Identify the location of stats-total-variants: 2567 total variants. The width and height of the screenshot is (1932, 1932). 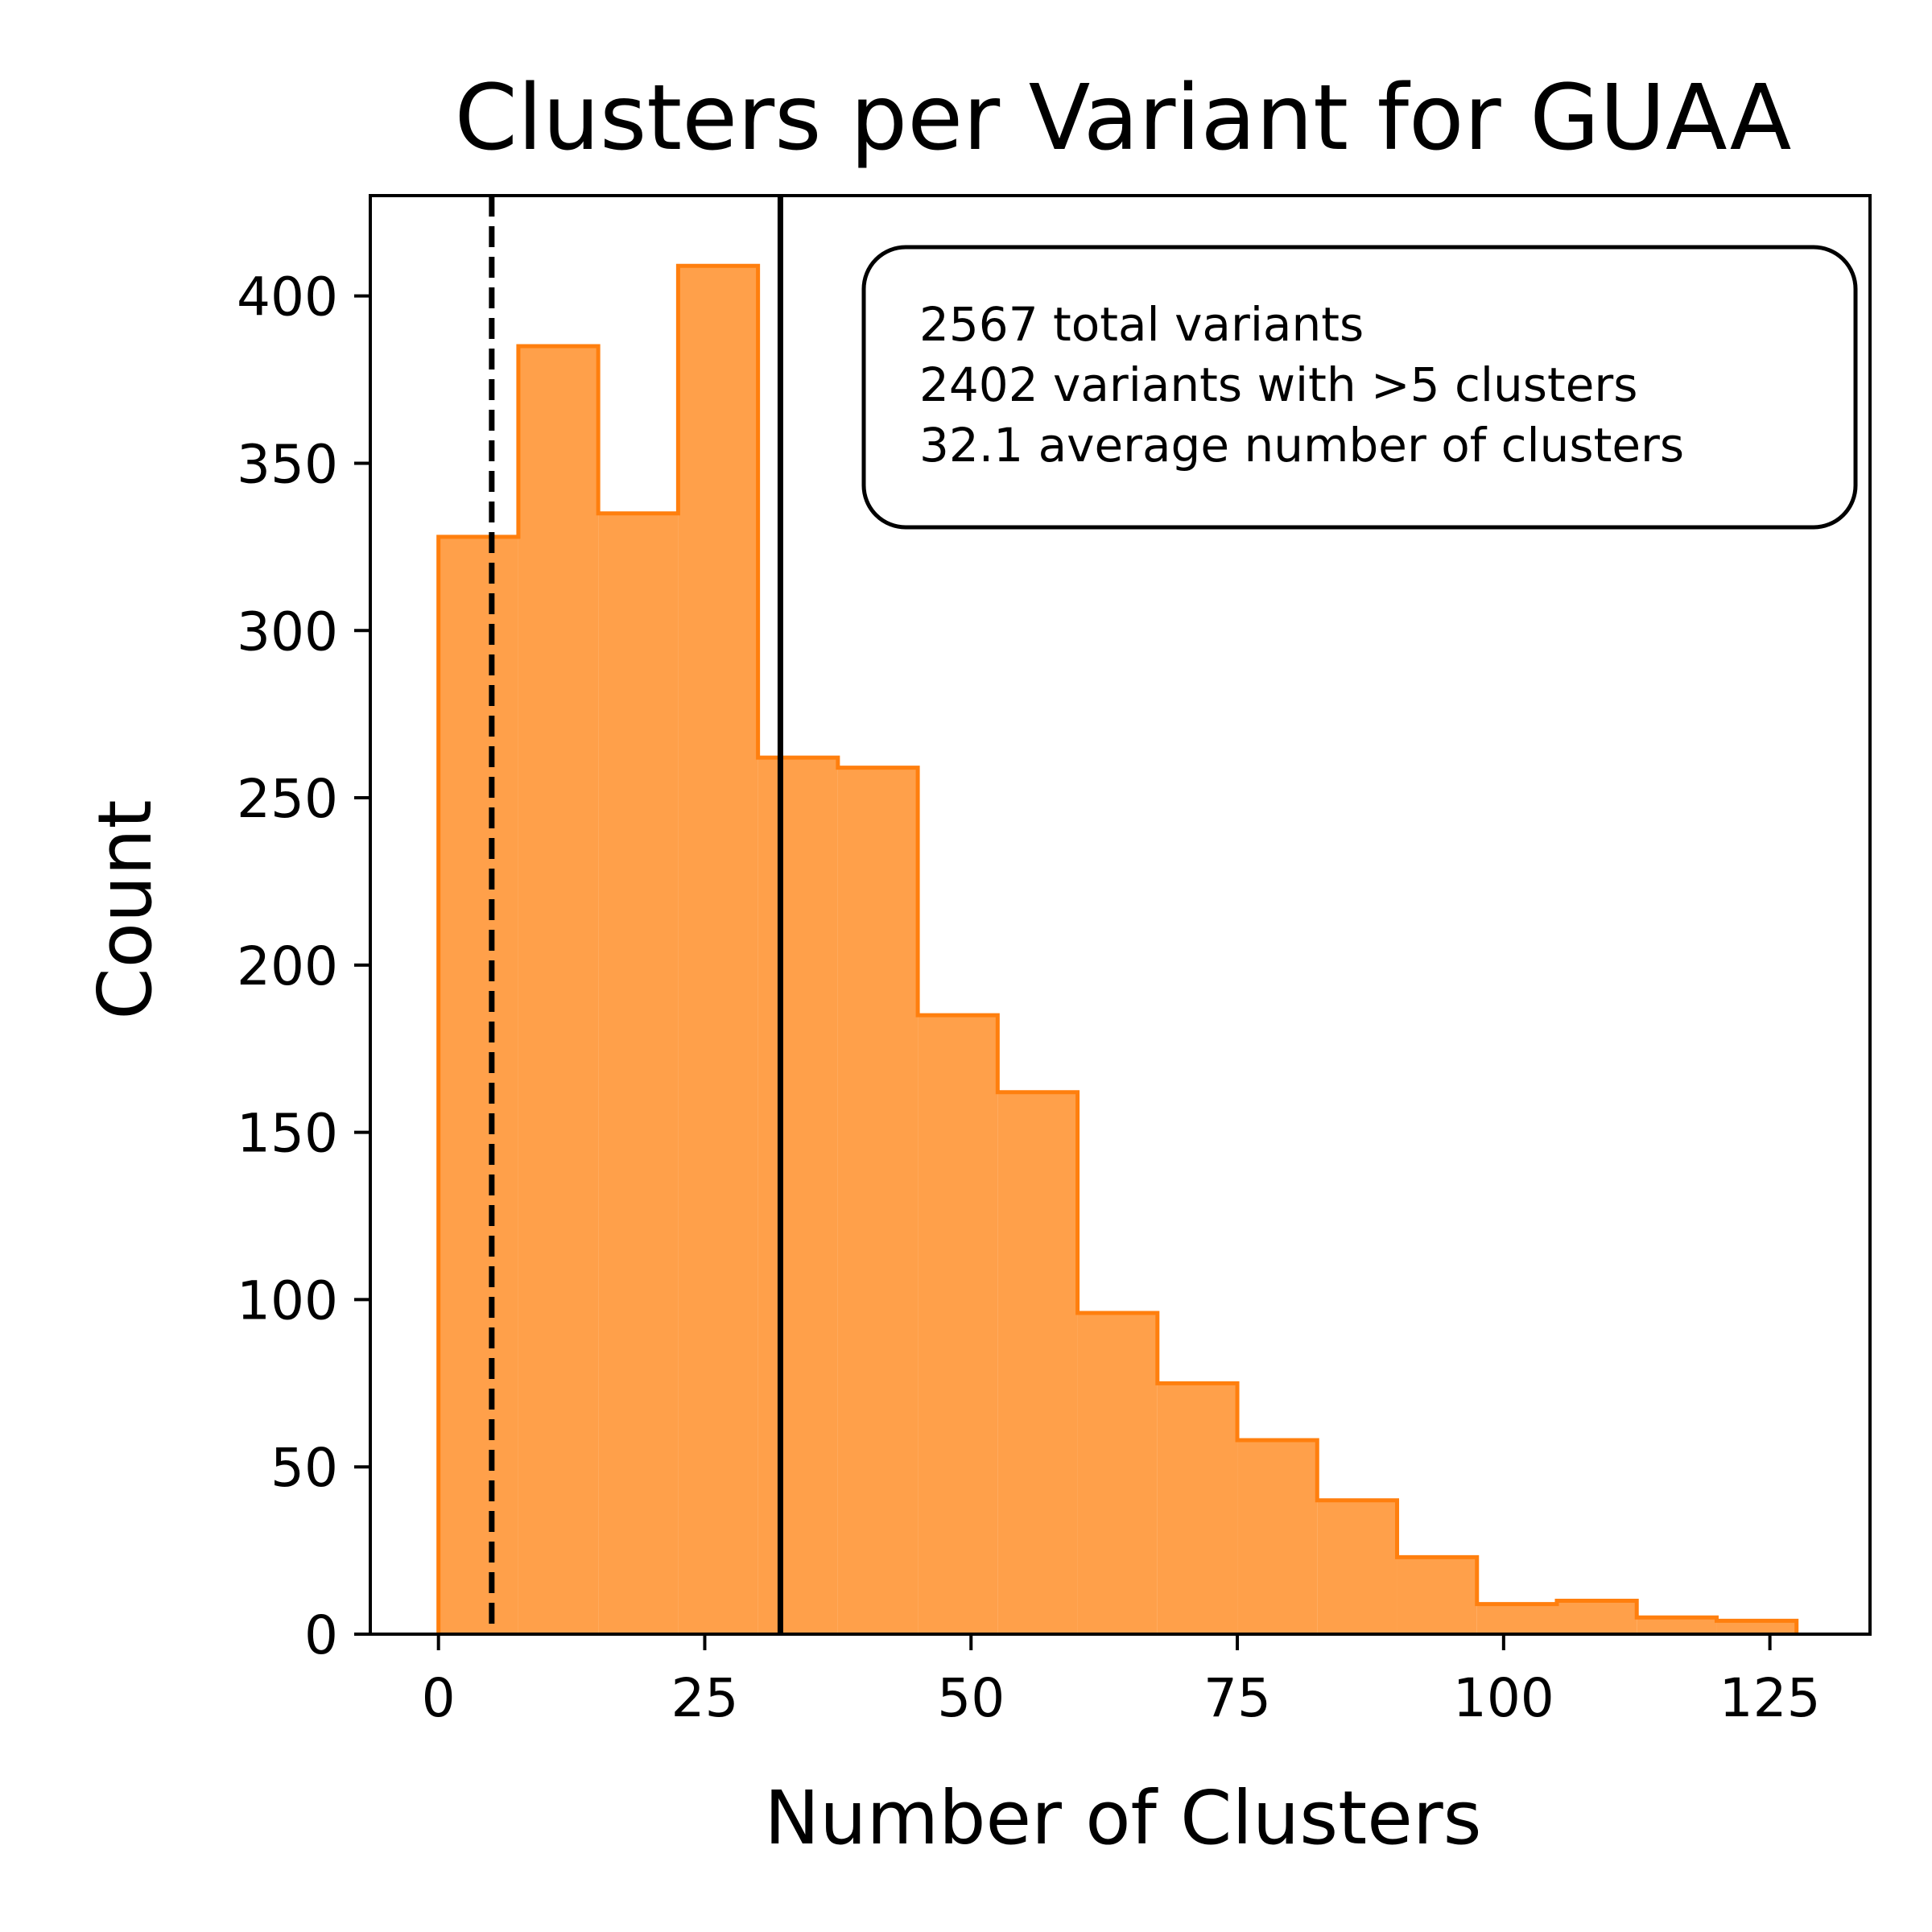
(1141, 324).